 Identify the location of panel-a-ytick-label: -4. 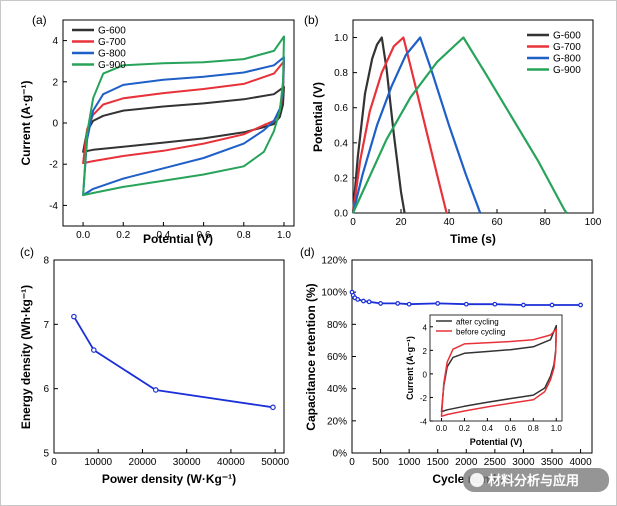
(53, 206).